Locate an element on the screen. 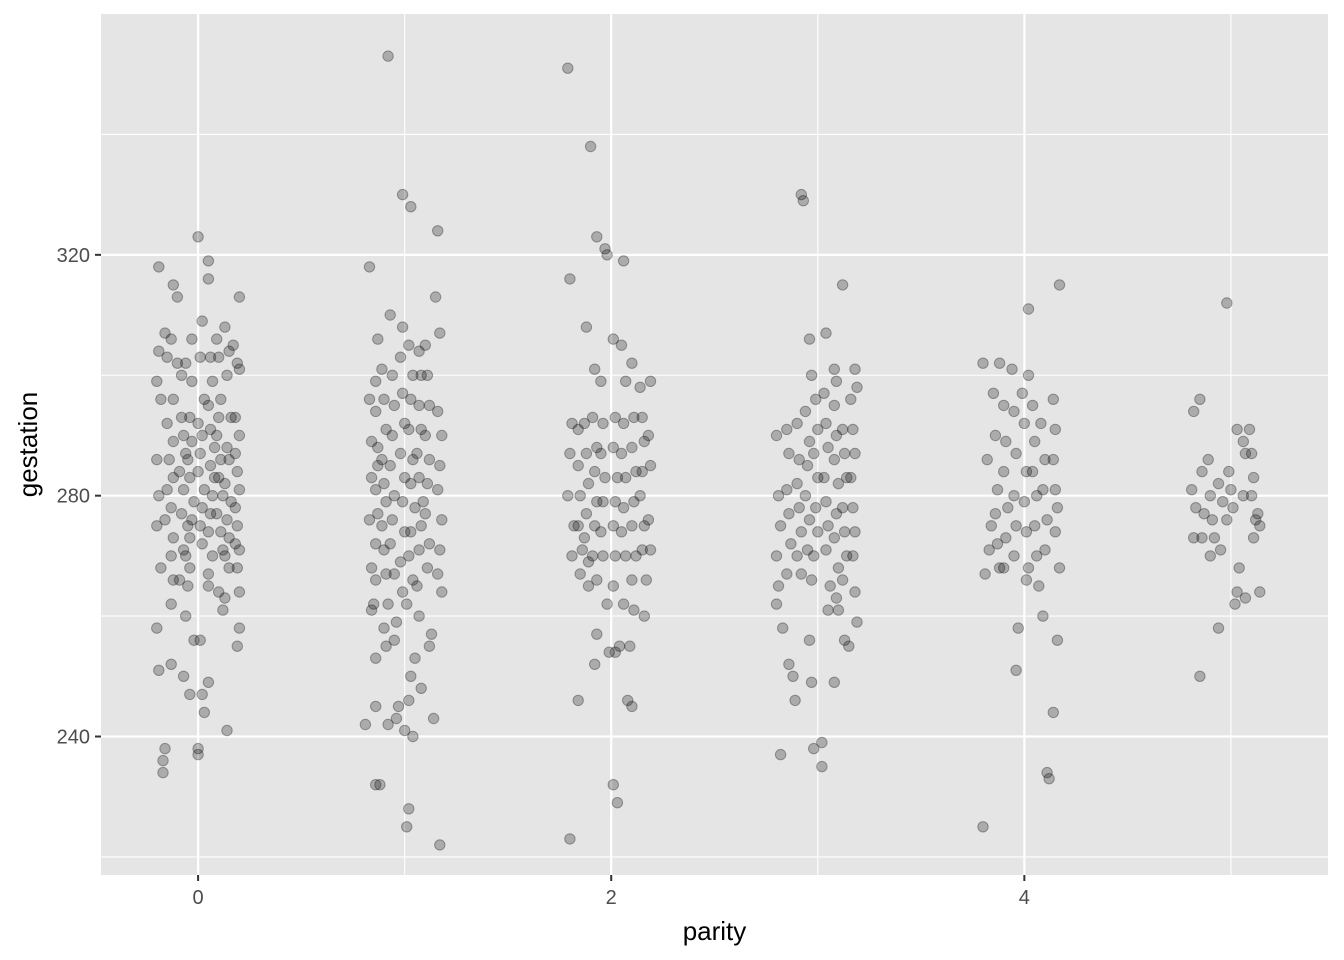 This screenshot has height=960, width=1344. y-axis-title: gestation is located at coordinates (28, 445).